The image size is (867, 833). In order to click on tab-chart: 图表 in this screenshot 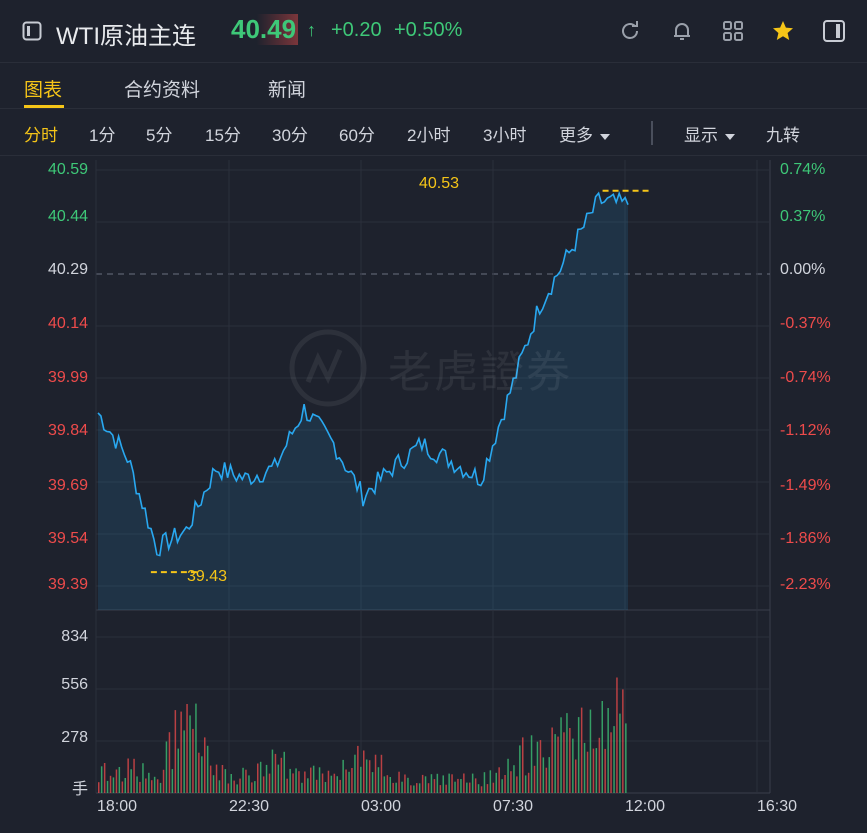, I will do `click(43, 90)`.